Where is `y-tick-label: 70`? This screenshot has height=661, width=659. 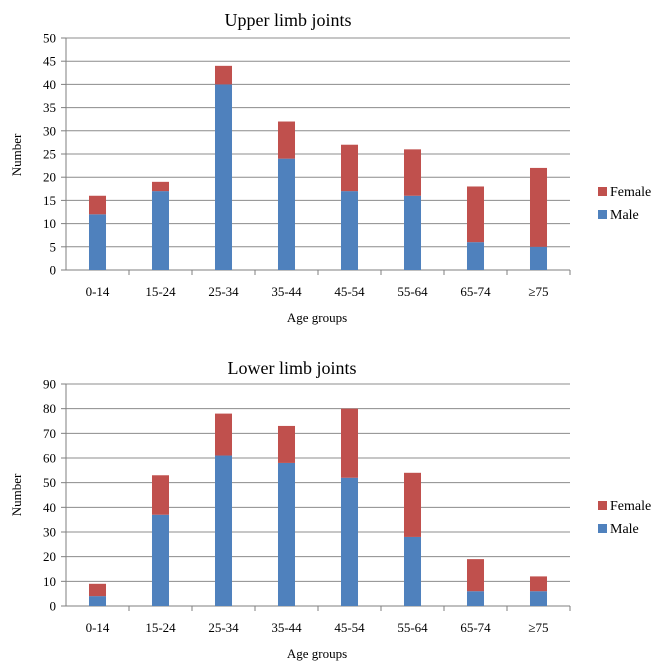
y-tick-label: 70 is located at coordinates (49, 433).